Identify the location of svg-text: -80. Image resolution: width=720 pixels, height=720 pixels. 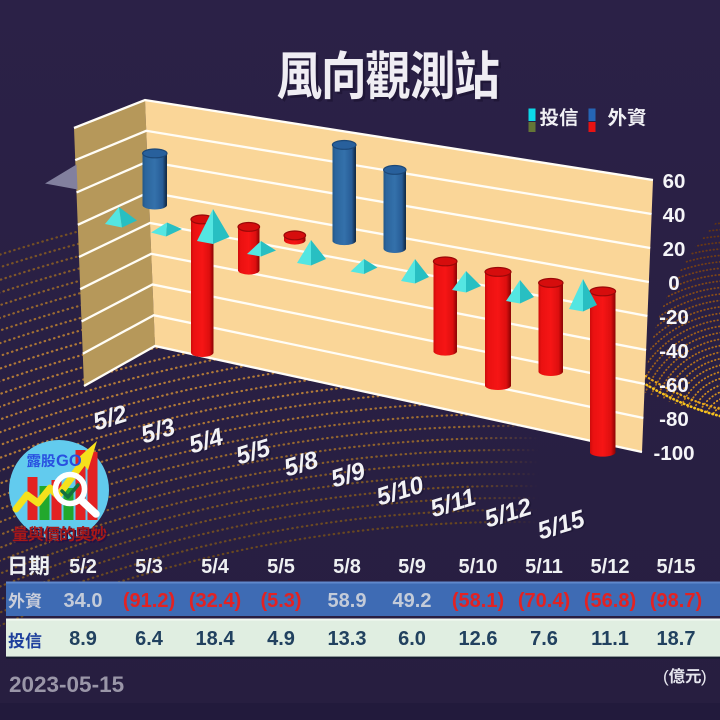
(674, 419).